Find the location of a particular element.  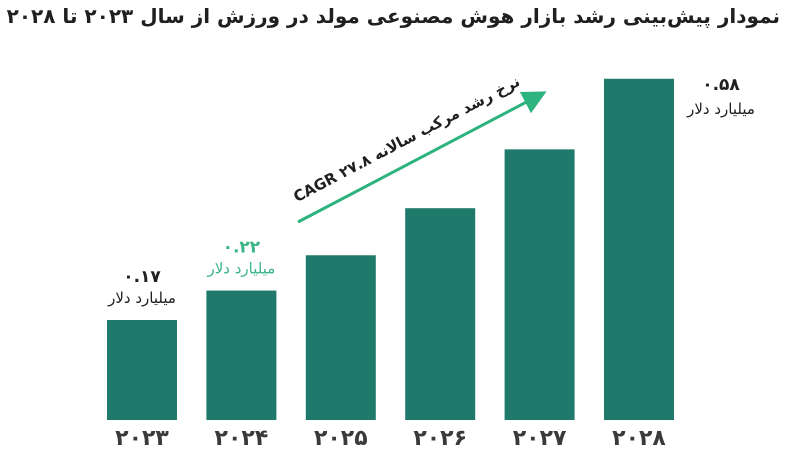

x-tick-label: ۲۰۲۶ is located at coordinates (440, 438).